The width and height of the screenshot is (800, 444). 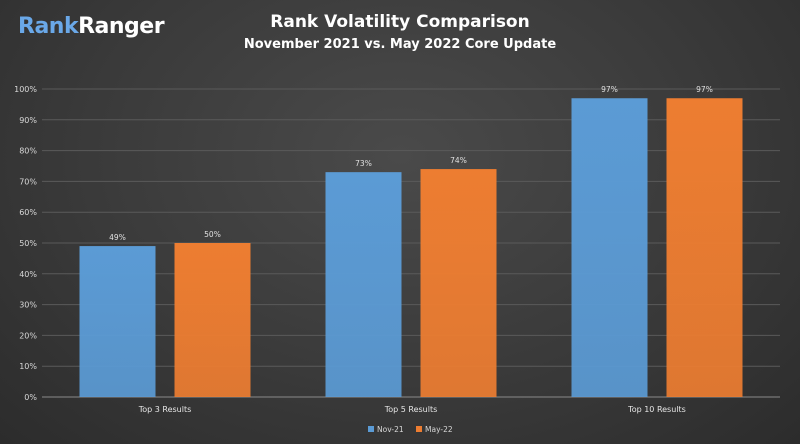 What do you see at coordinates (30, 397) in the screenshot?
I see `y-tick-label: 0%` at bounding box center [30, 397].